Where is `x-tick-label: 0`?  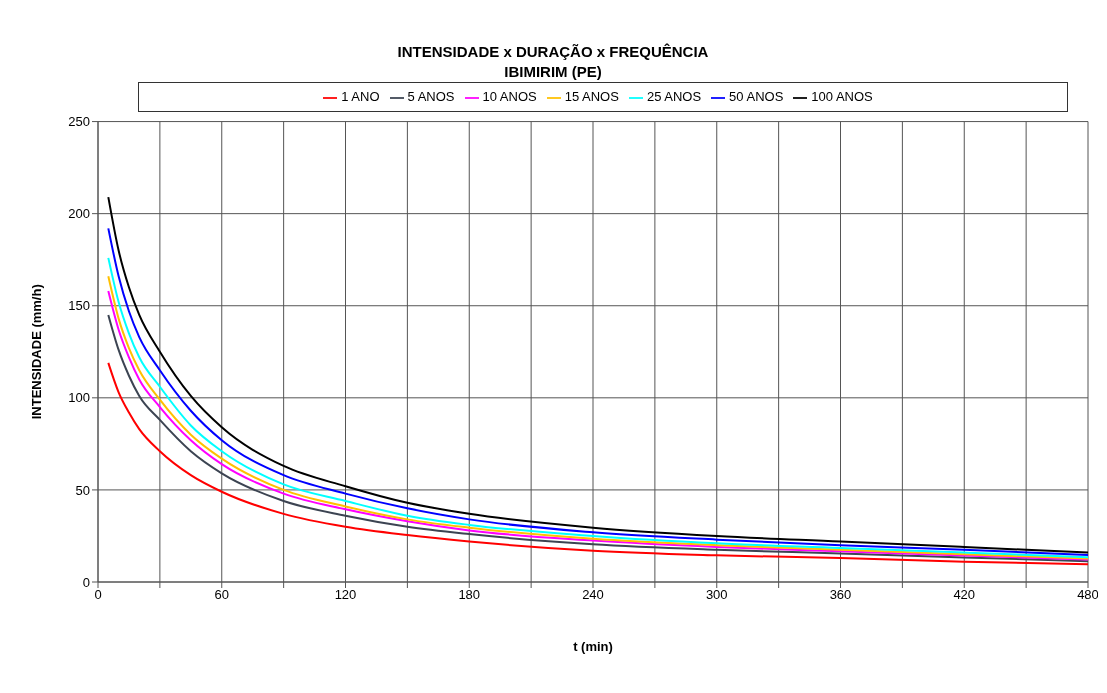
x-tick-label: 0 is located at coordinates (98, 595).